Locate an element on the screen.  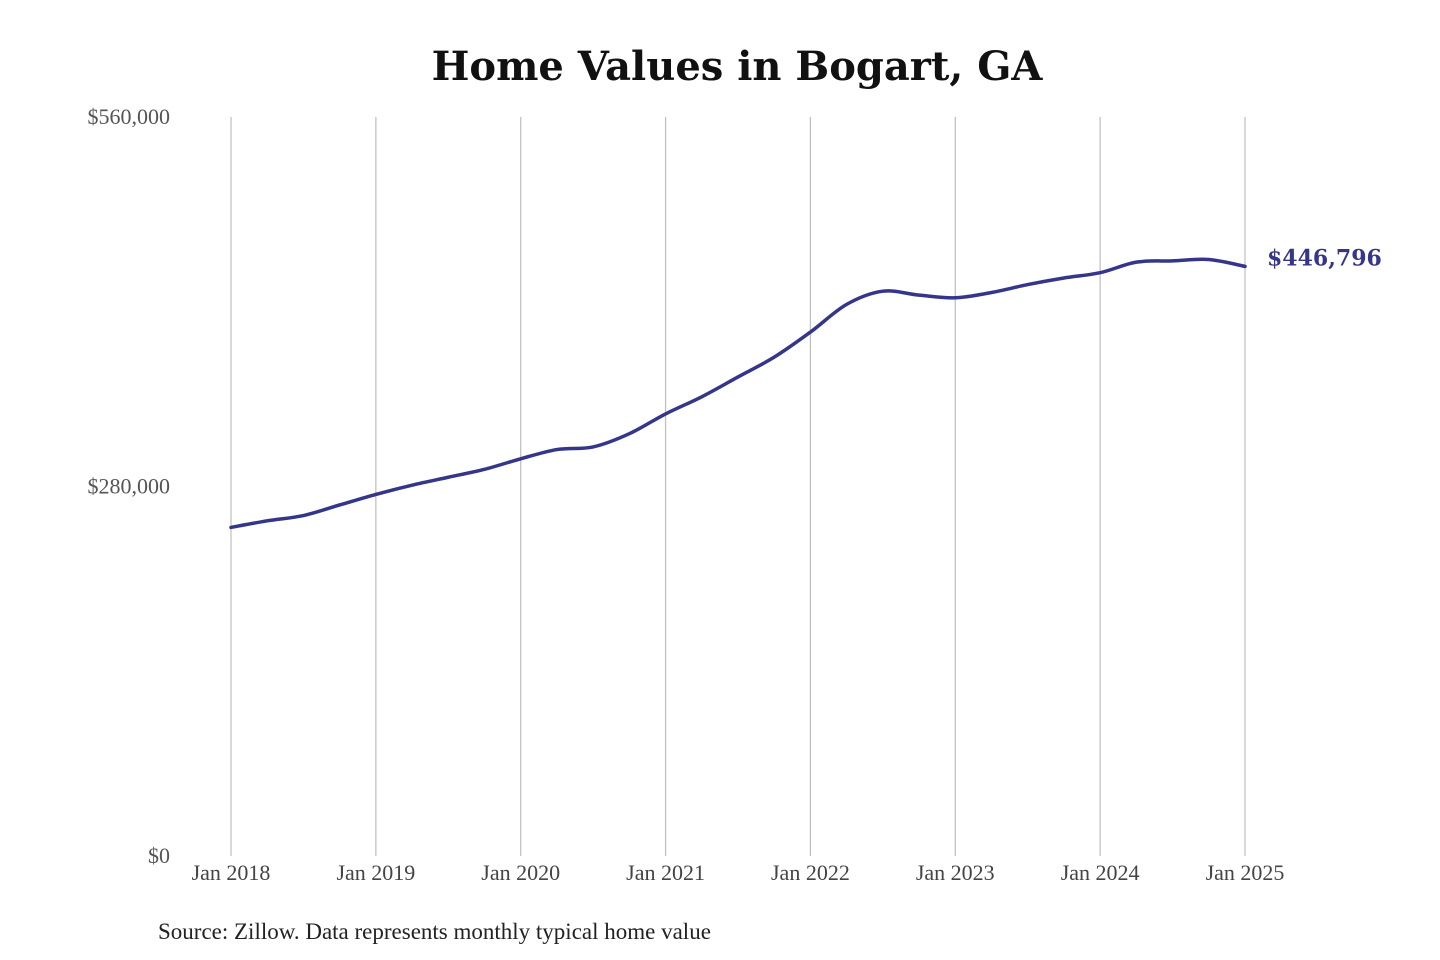
x-tick-label: Jan 2024 is located at coordinates (1100, 872).